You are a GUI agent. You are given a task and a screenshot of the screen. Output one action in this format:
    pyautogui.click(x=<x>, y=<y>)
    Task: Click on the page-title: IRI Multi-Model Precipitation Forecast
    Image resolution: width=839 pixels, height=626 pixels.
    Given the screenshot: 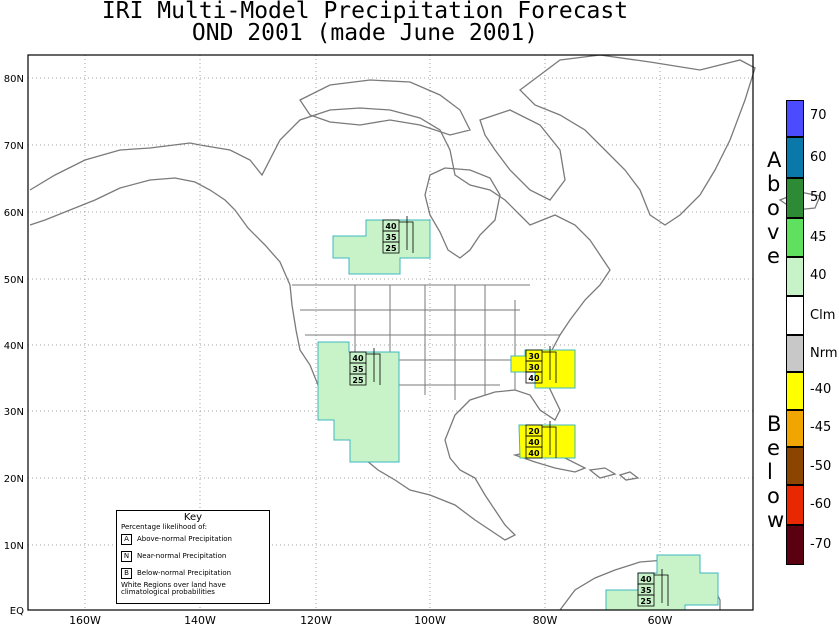 What is the action you would take?
    pyautogui.click(x=365, y=12)
    